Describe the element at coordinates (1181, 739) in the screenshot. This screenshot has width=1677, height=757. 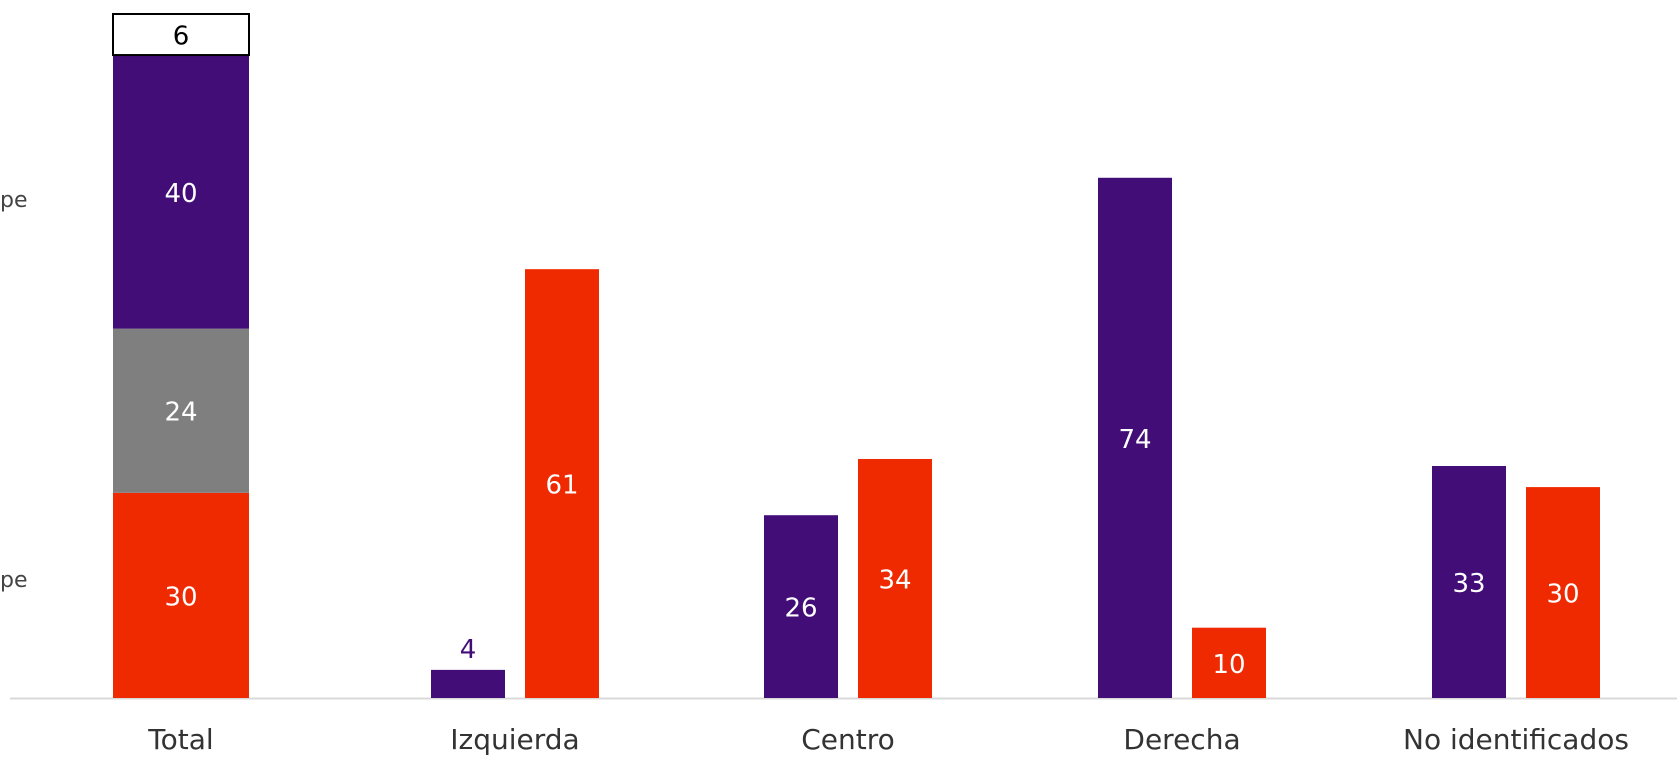
I see `category-label: Derecha` at that location.